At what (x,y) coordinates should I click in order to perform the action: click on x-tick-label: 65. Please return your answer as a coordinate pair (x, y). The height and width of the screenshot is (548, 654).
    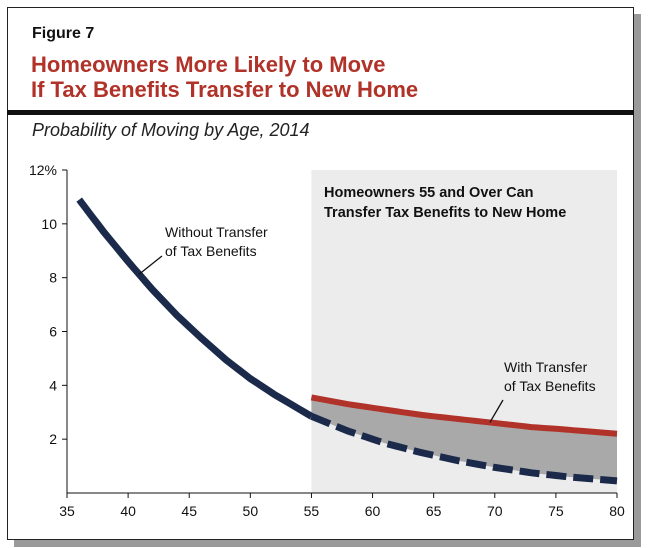
    Looking at the image, I should click on (434, 511).